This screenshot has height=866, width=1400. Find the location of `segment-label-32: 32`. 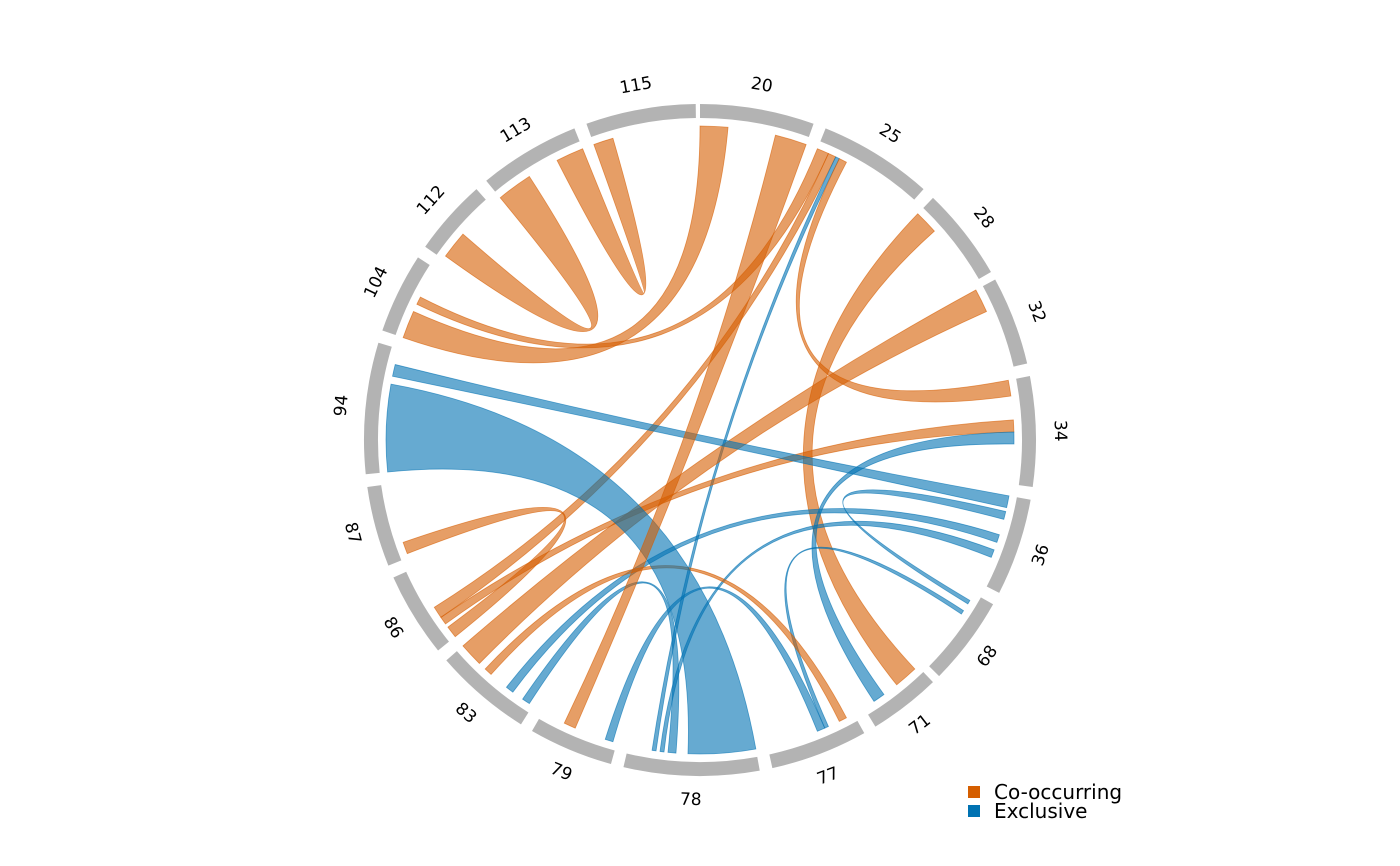

segment-label-32: 32 is located at coordinates (1036, 311).